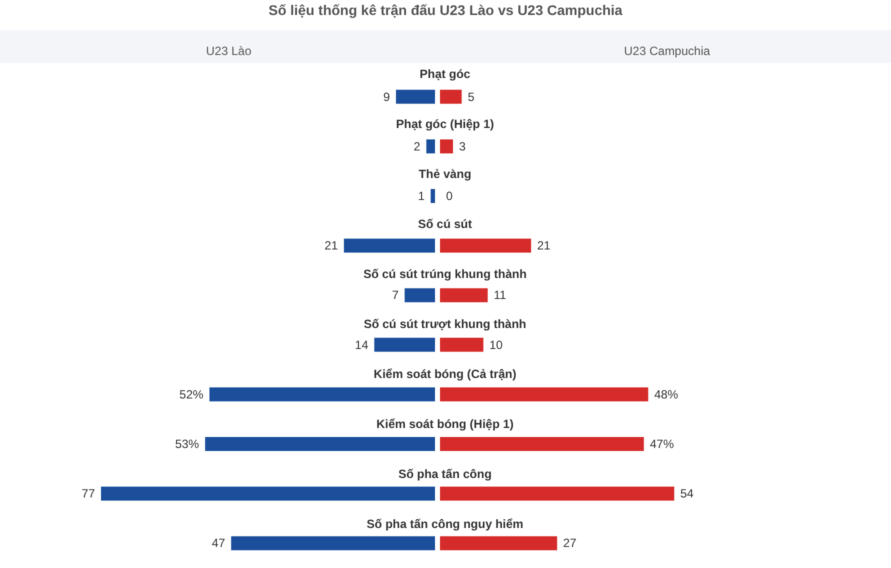 The width and height of the screenshot is (891, 568). Describe the element at coordinates (421, 196) in the screenshot. I see `data-label: 1` at that location.